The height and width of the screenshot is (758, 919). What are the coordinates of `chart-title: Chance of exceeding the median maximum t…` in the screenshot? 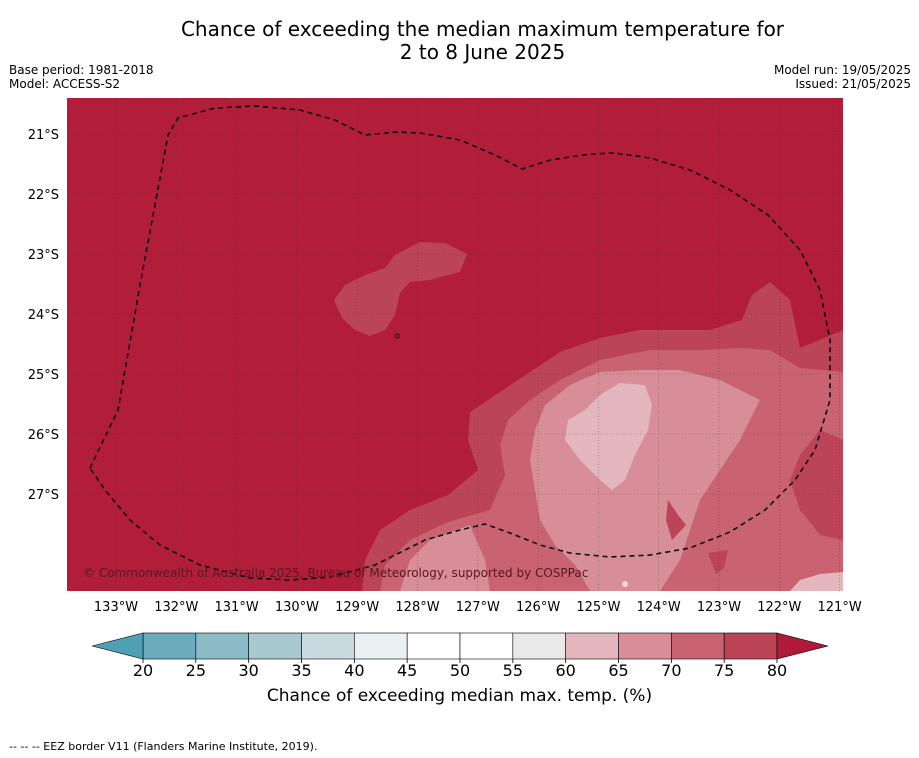 It's located at (459, 41).